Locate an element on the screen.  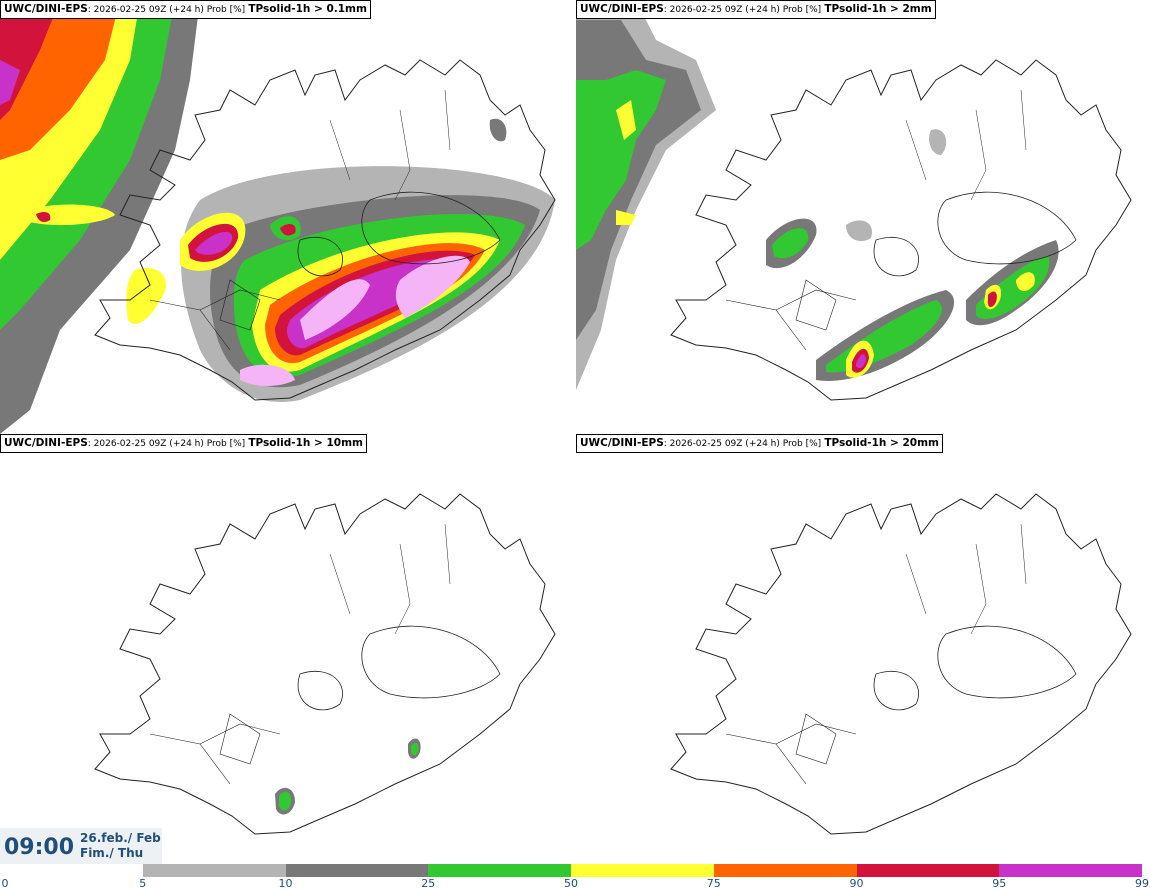
colorbar-tick-label: 95 is located at coordinates (999, 883).